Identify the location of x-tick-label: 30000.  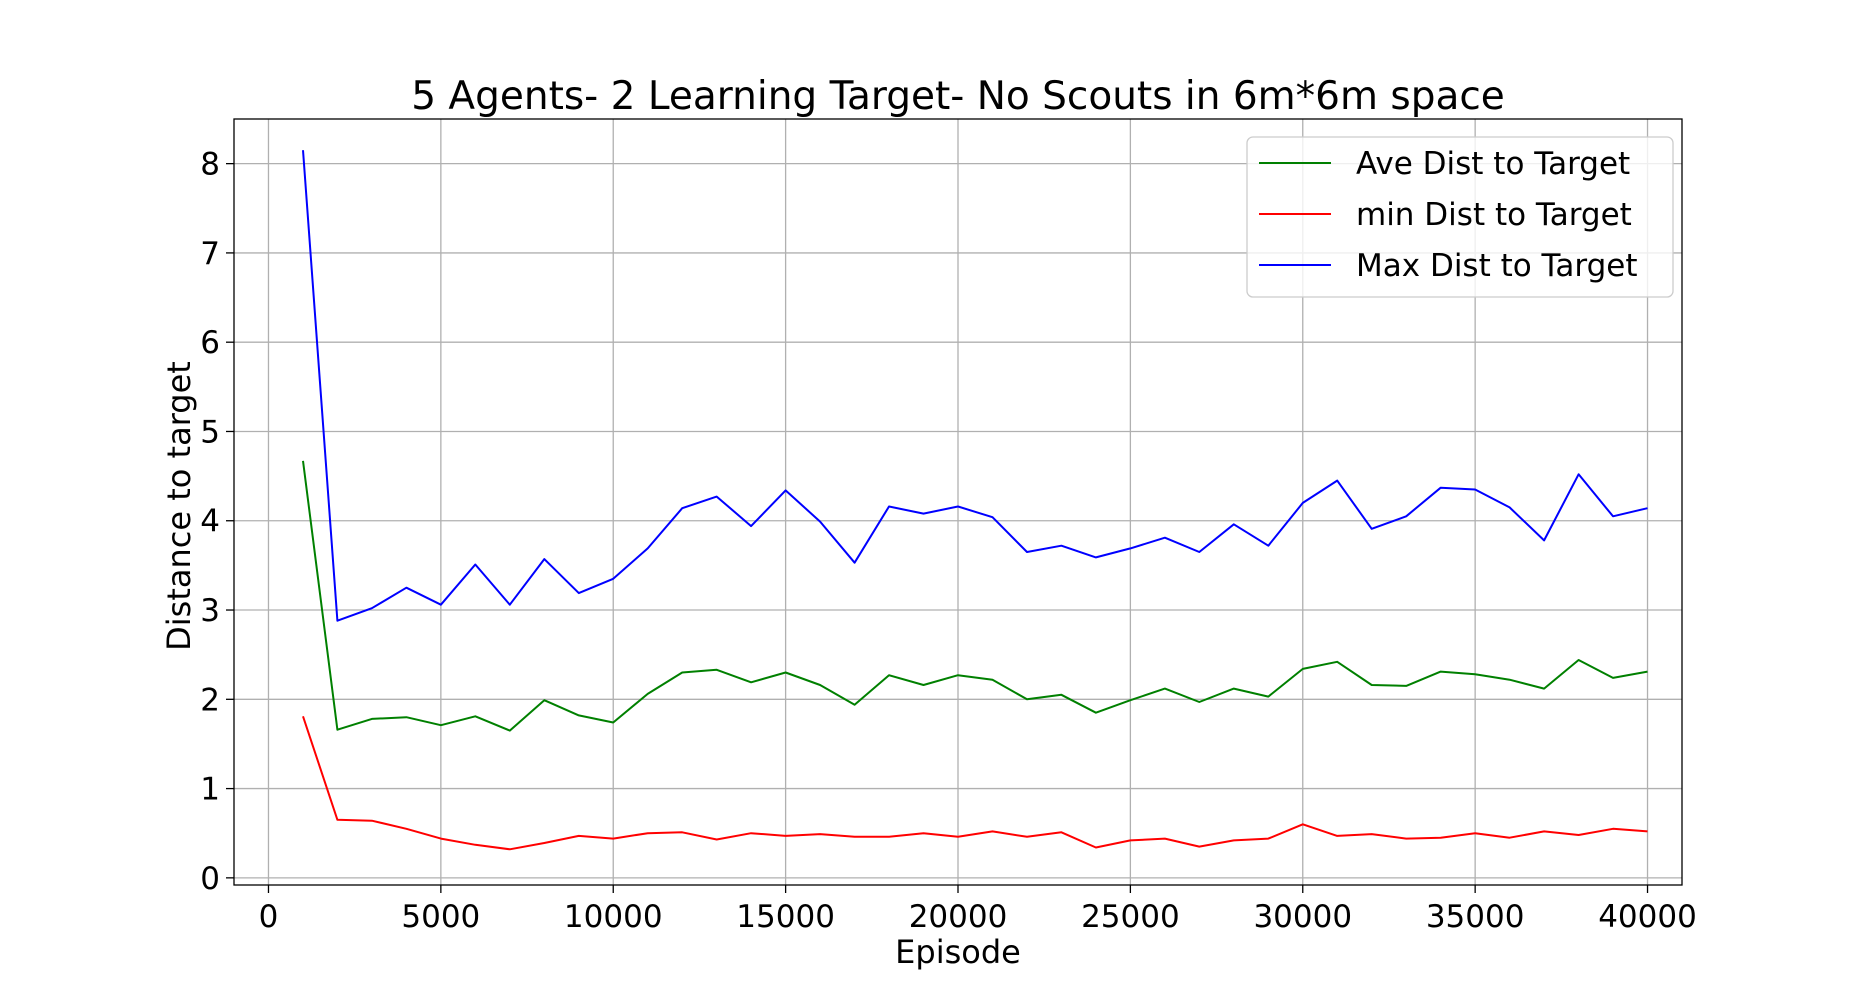
(1302, 917).